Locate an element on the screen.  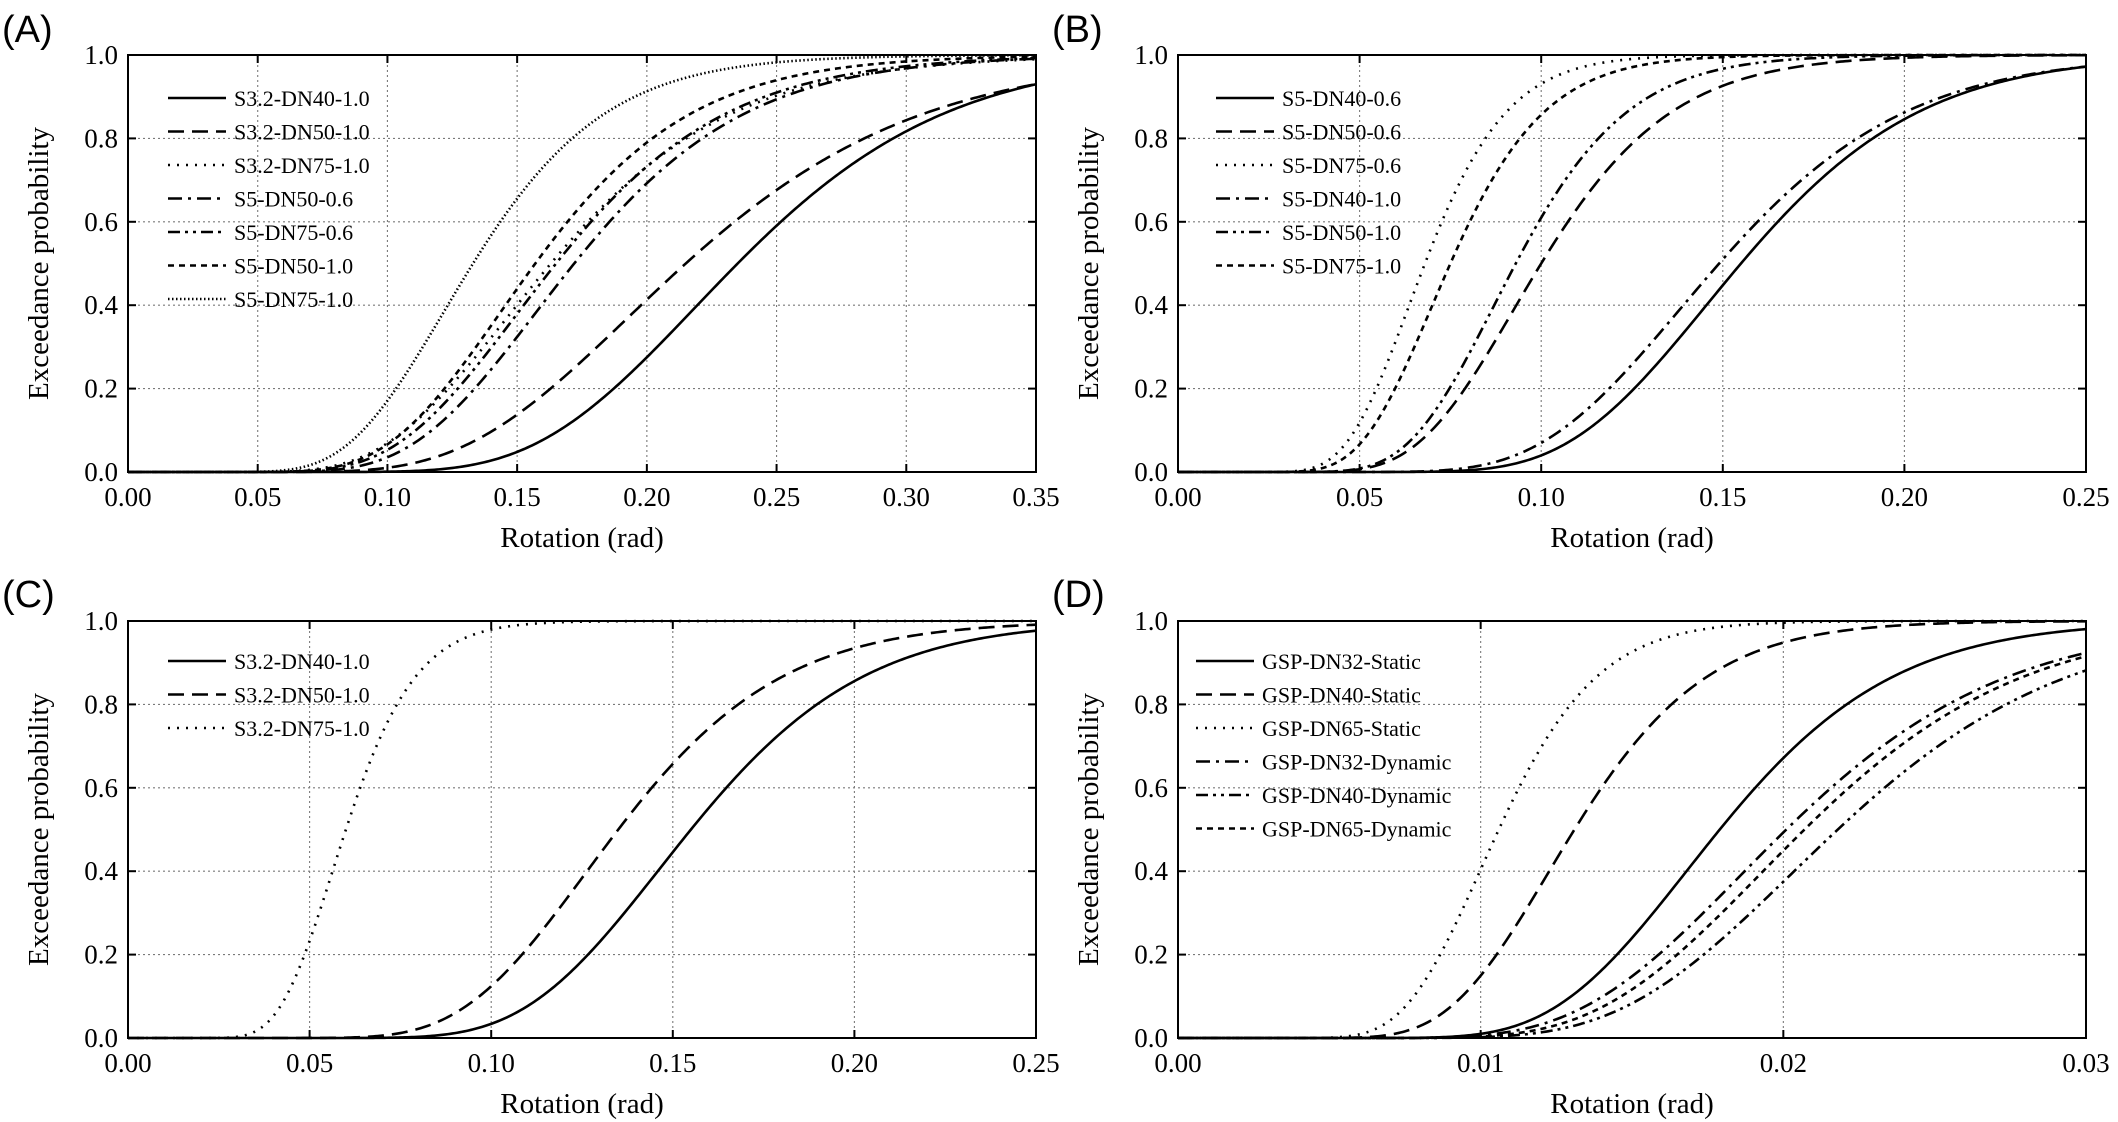
legend-label: GSP-DN65-Dynamic is located at coordinates (1357, 829).